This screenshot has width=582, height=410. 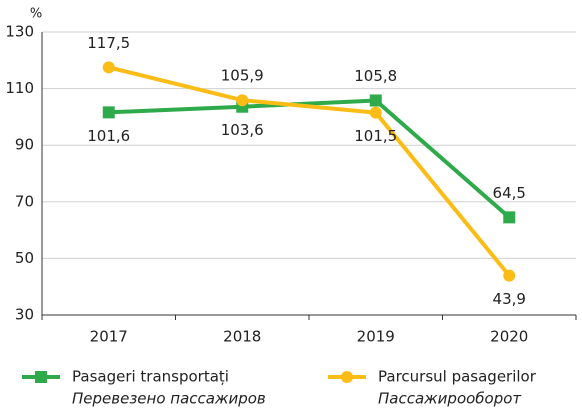 What do you see at coordinates (19, 32) in the screenshot?
I see `y-tick-label: 130` at bounding box center [19, 32].